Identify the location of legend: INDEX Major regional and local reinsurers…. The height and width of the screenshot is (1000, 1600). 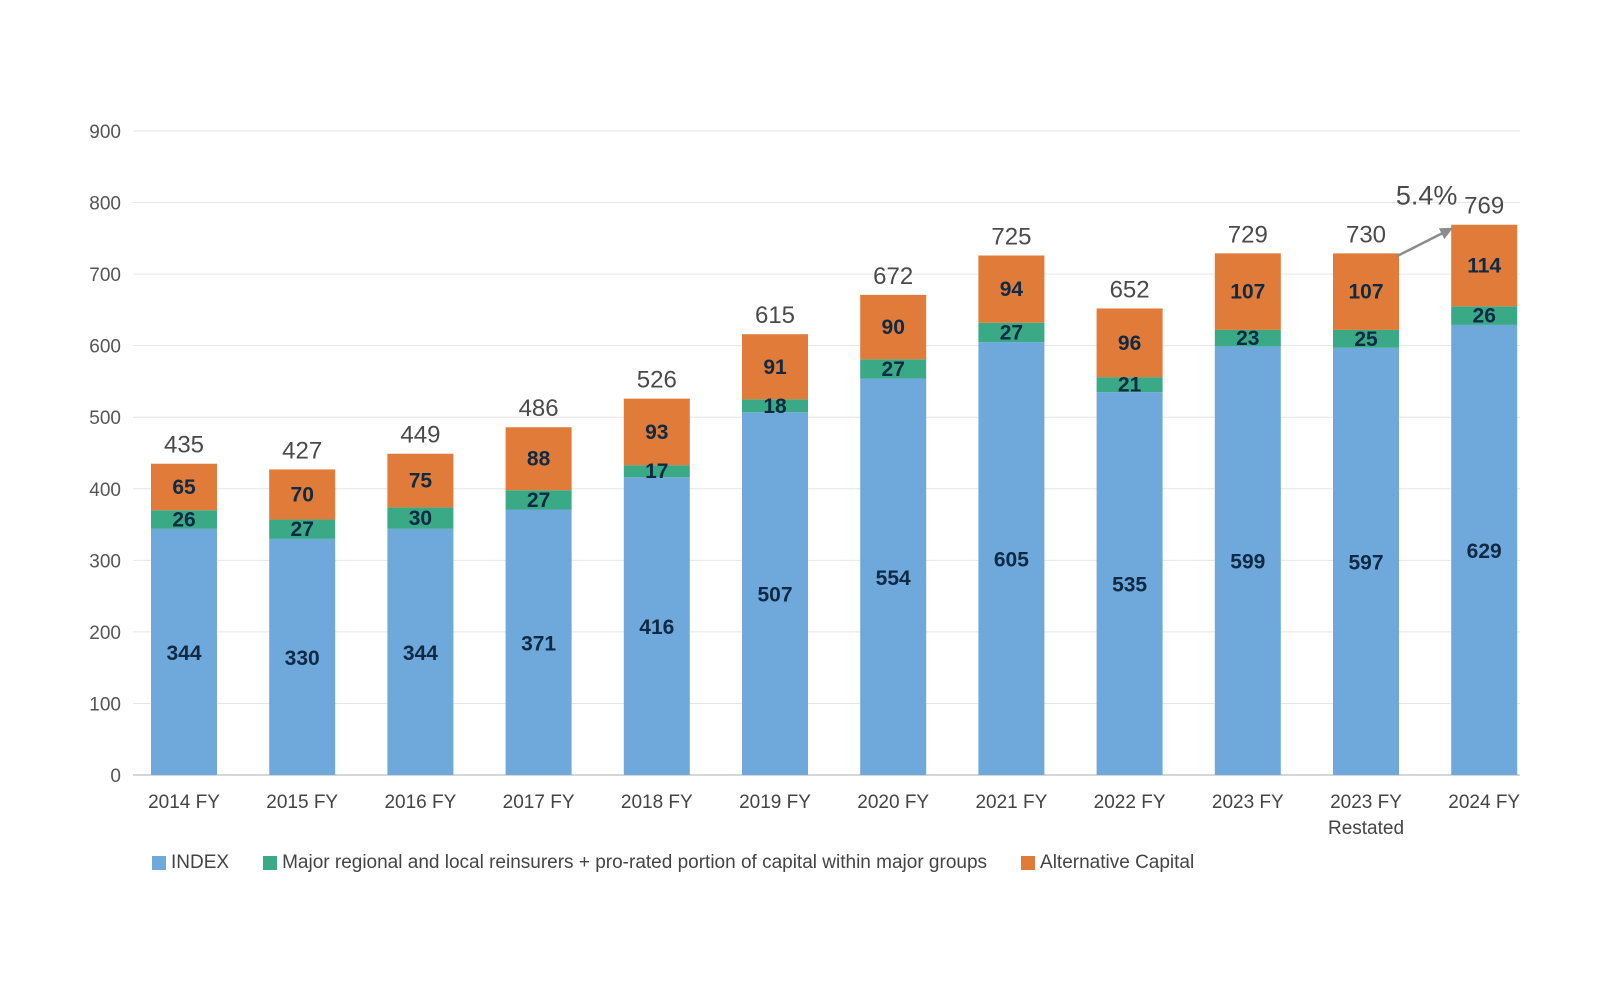
(690, 863).